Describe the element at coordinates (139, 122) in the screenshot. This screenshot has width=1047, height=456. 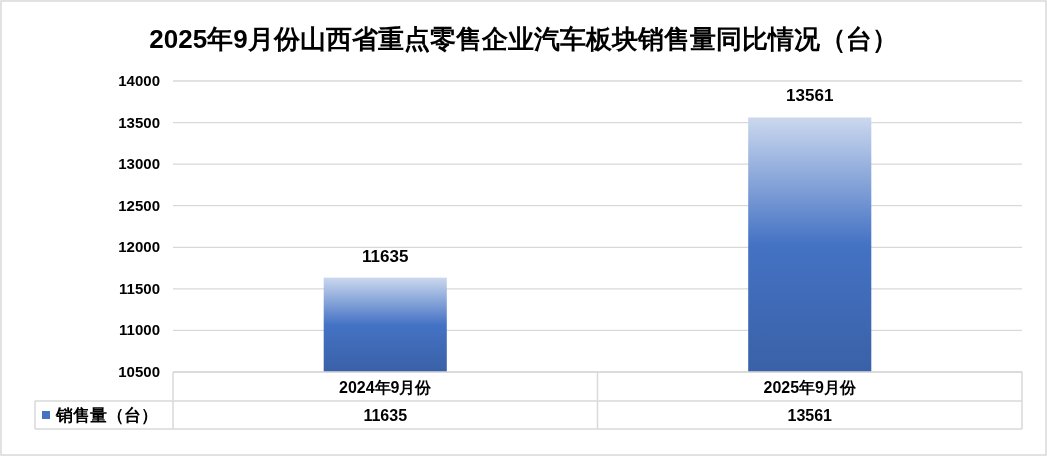
I see `y-tick-label: 13500` at that location.